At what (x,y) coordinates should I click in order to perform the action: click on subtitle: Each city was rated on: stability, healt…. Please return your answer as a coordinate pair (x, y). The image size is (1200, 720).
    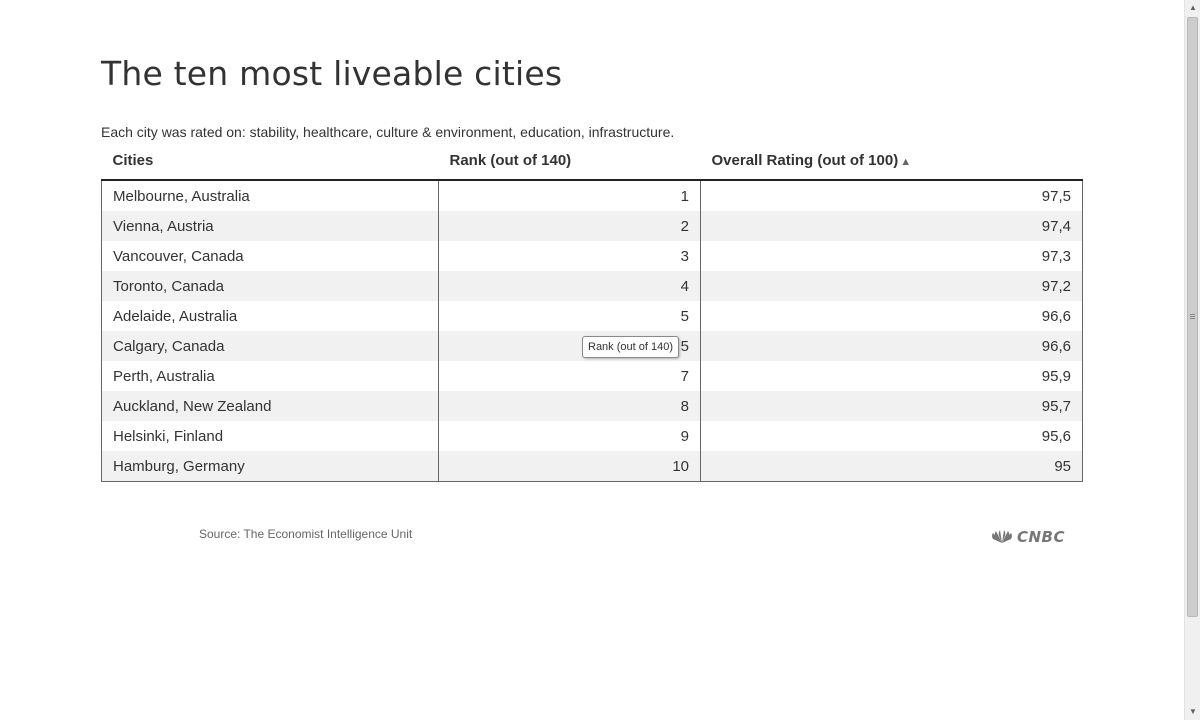
    Looking at the image, I should click on (388, 132).